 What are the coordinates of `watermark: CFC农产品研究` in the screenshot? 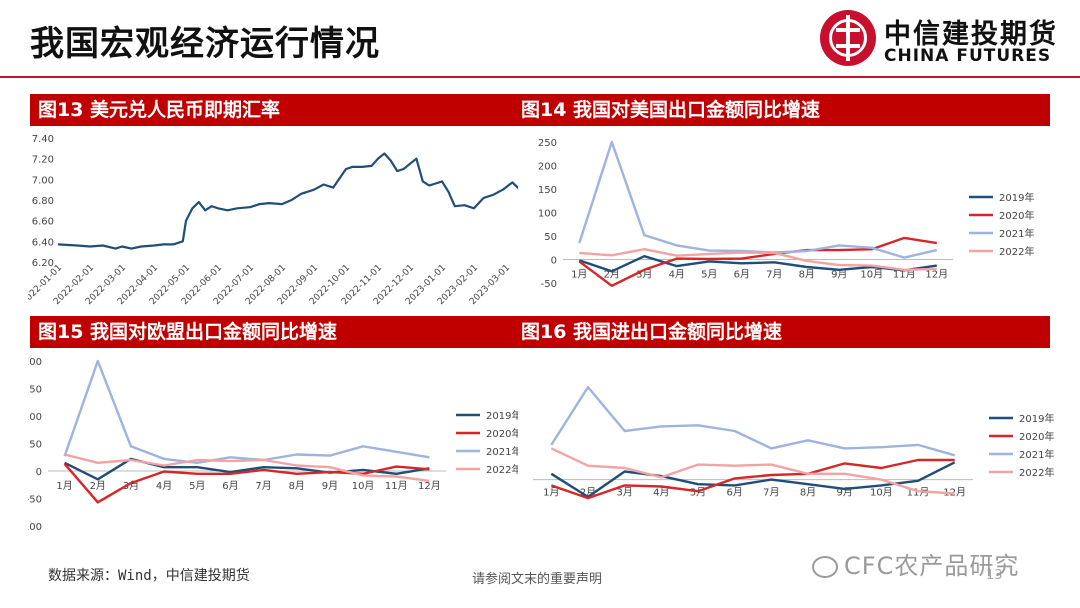 It's located at (915, 563).